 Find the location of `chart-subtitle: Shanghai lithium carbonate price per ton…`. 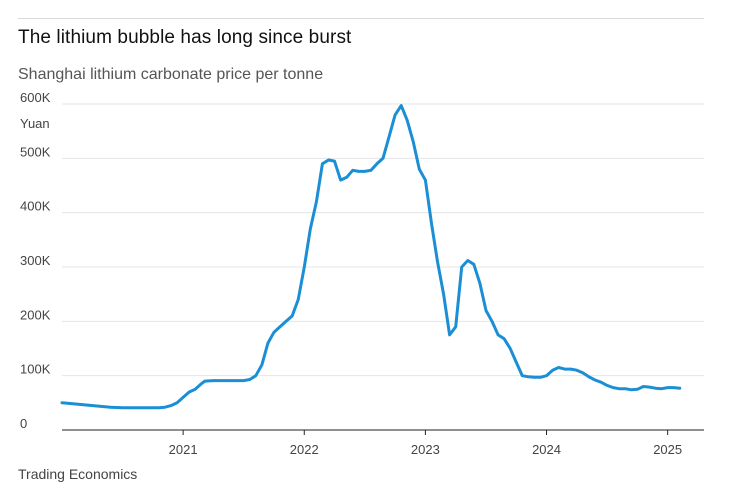

chart-subtitle: Shanghai lithium carbonate price per ton… is located at coordinates (171, 74).